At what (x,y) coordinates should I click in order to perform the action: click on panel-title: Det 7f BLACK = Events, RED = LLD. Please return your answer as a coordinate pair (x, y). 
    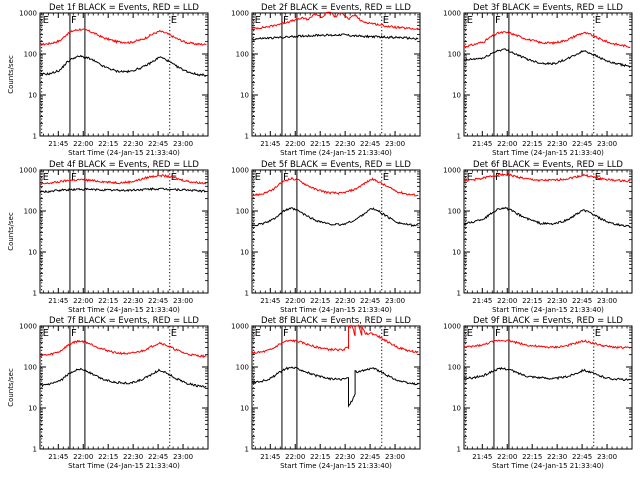
    Looking at the image, I should click on (124, 321).